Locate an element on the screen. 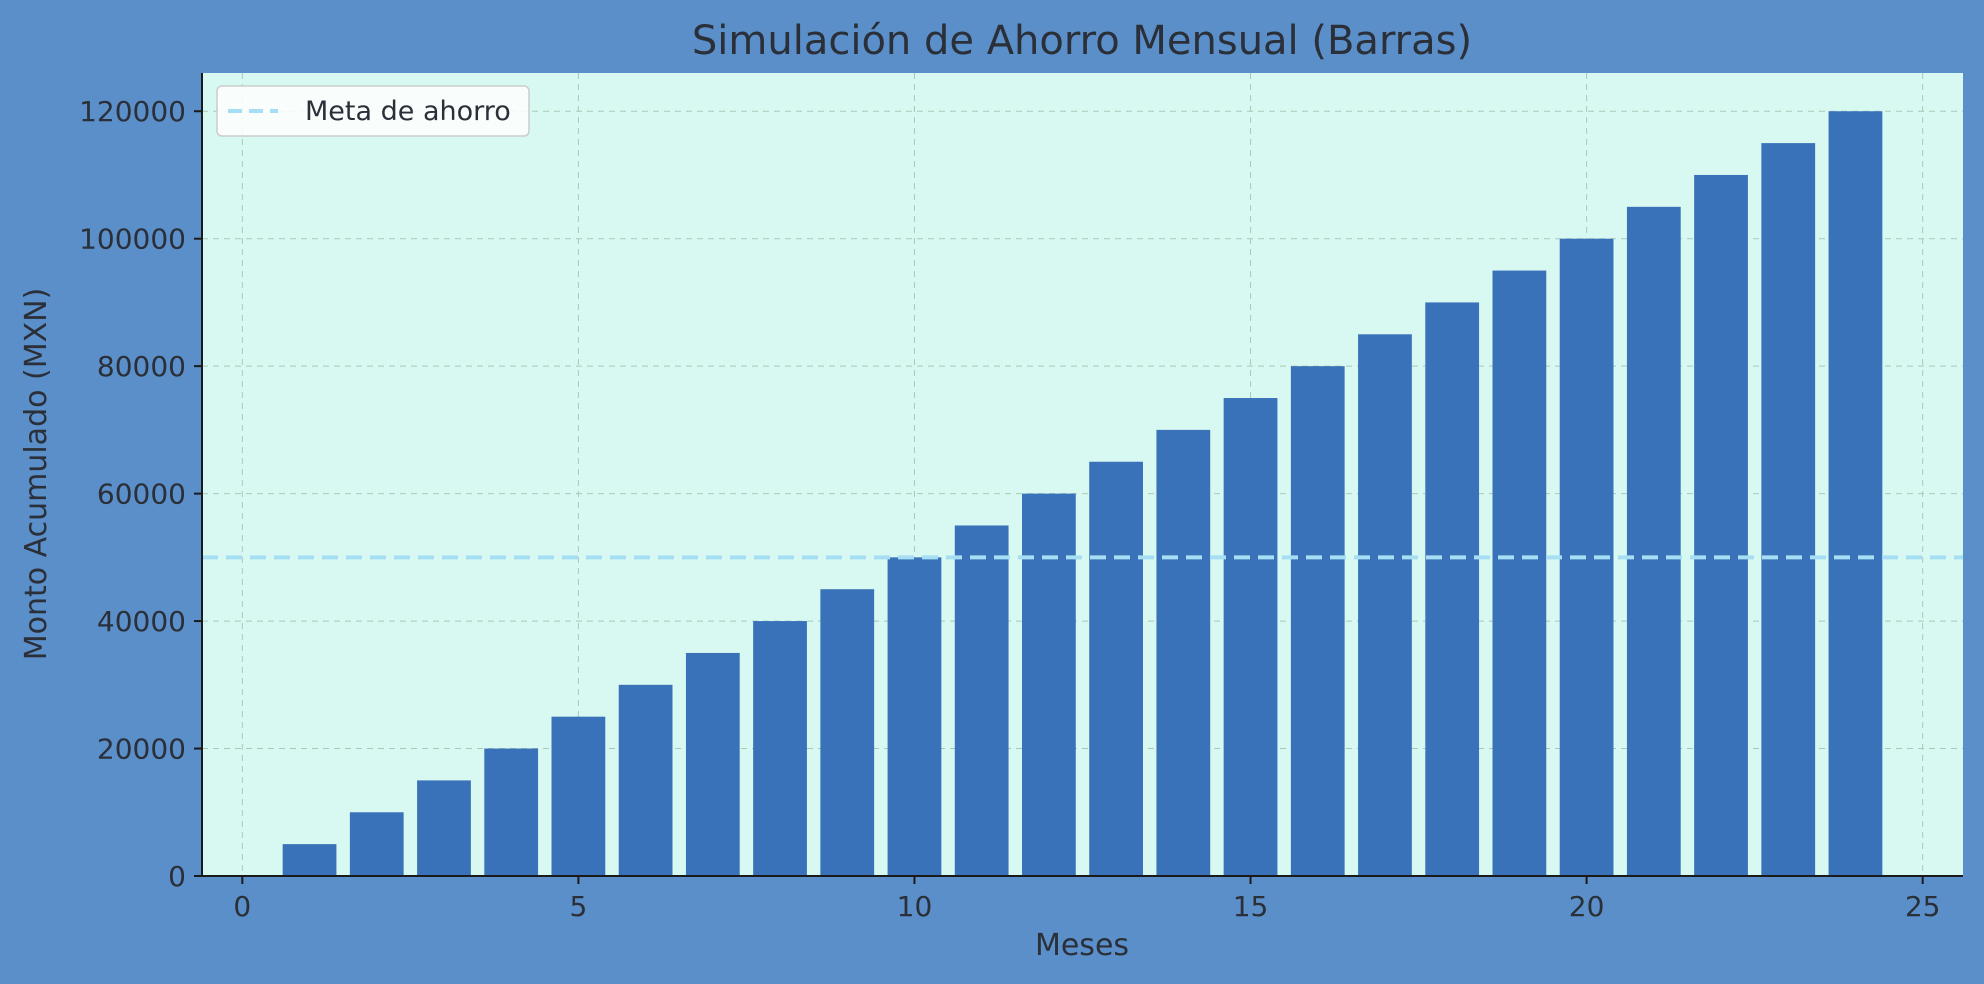  y-axis-label: Monto Acumulado (MXN) is located at coordinates (36, 474).